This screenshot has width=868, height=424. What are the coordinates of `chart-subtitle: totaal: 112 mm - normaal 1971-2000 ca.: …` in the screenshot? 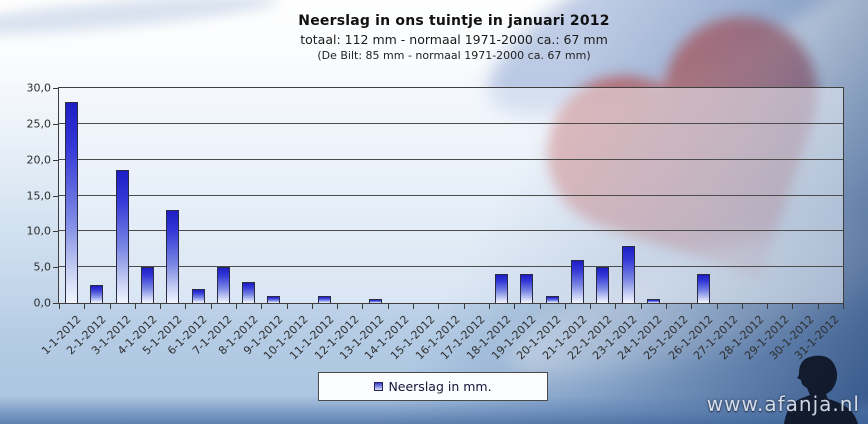 It's located at (454, 39).